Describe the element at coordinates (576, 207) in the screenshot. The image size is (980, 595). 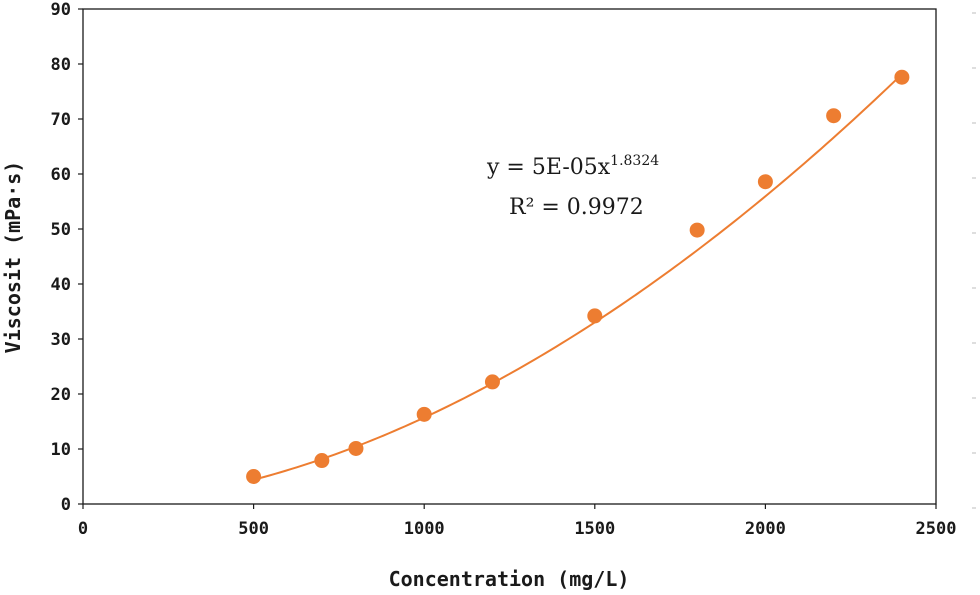
I see `r-squared-label: R² = 0.9972` at that location.